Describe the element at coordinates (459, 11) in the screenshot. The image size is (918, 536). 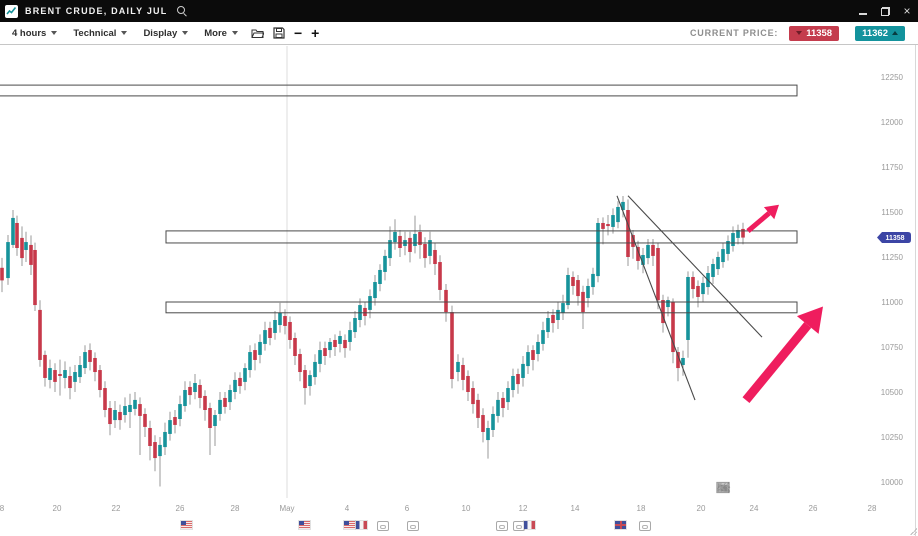
I see `title-bar: BRENT CRUDE, DAILY JUL ×` at that location.